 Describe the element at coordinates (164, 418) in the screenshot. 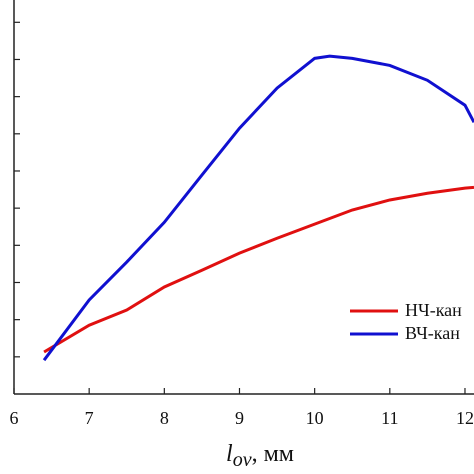

I see `x-tick-label: 8` at that location.